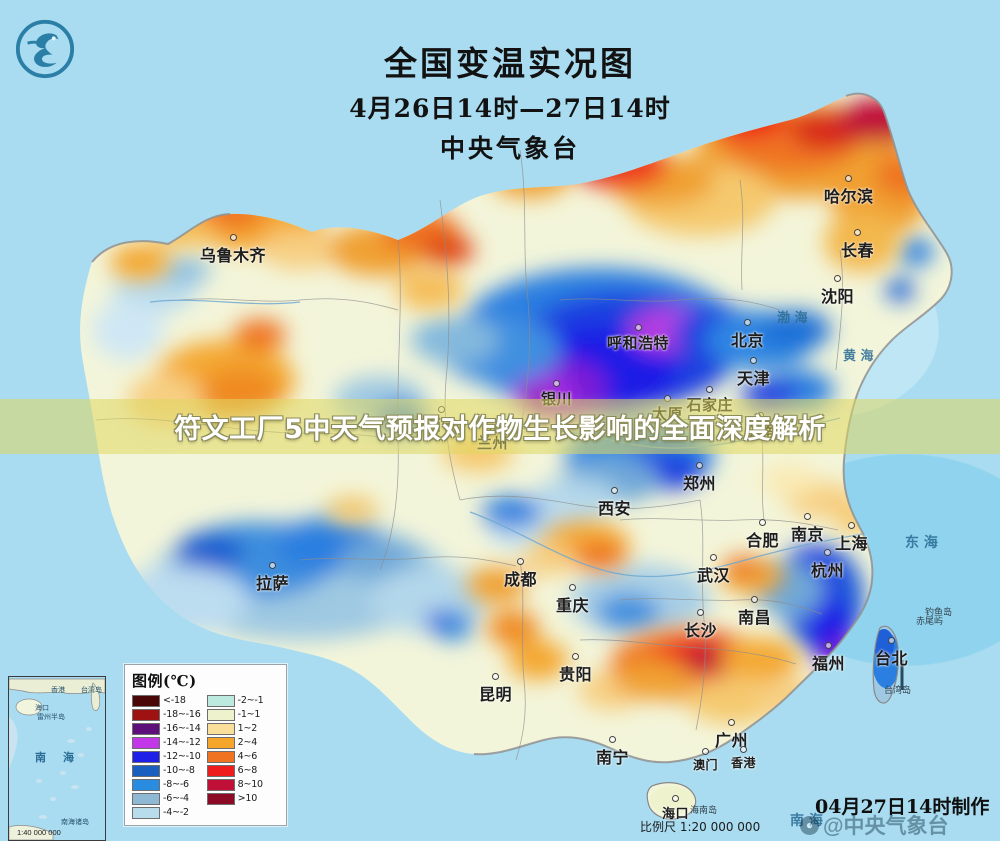 The height and width of the screenshot is (847, 1000). What do you see at coordinates (91, 690) in the screenshot?
I see `inset-place-label: 台湾岛` at bounding box center [91, 690].